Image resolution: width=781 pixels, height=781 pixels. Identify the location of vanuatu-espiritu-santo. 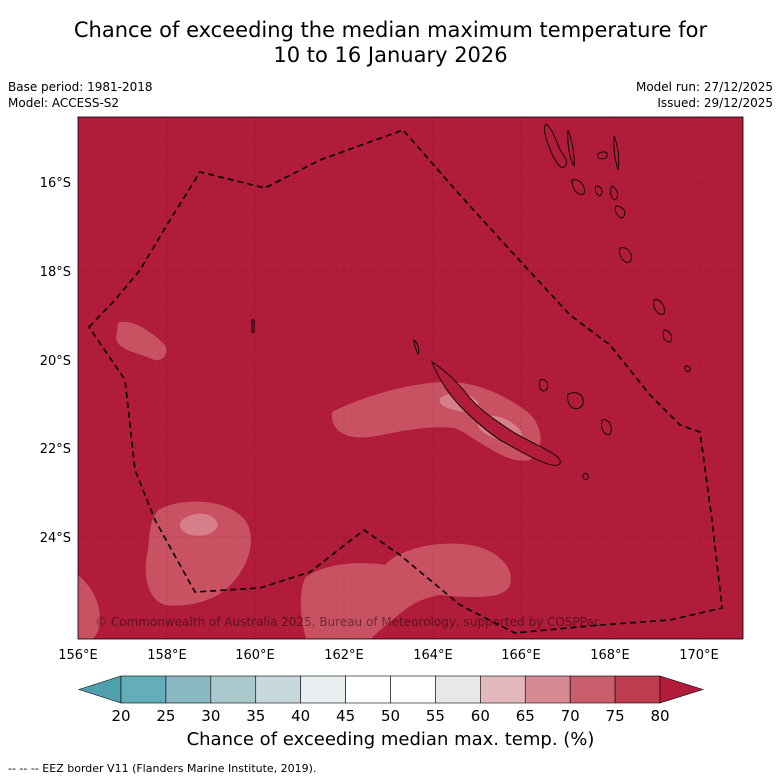
(555, 146).